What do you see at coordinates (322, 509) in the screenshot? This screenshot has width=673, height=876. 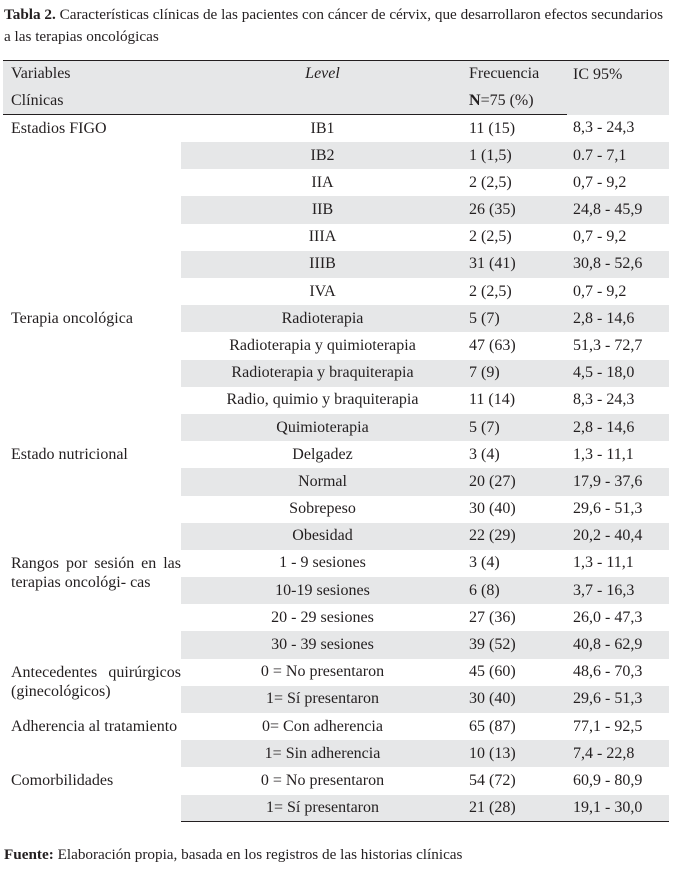 I see `level-cell: Sobrepeso` at bounding box center [322, 509].